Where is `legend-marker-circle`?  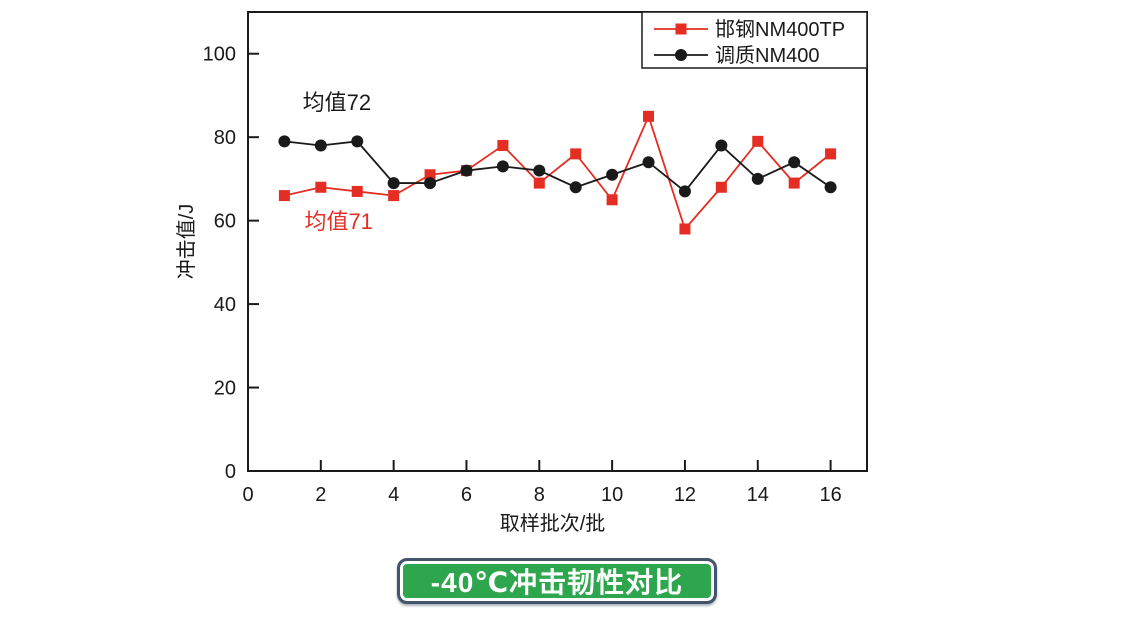 legend-marker-circle is located at coordinates (681, 55).